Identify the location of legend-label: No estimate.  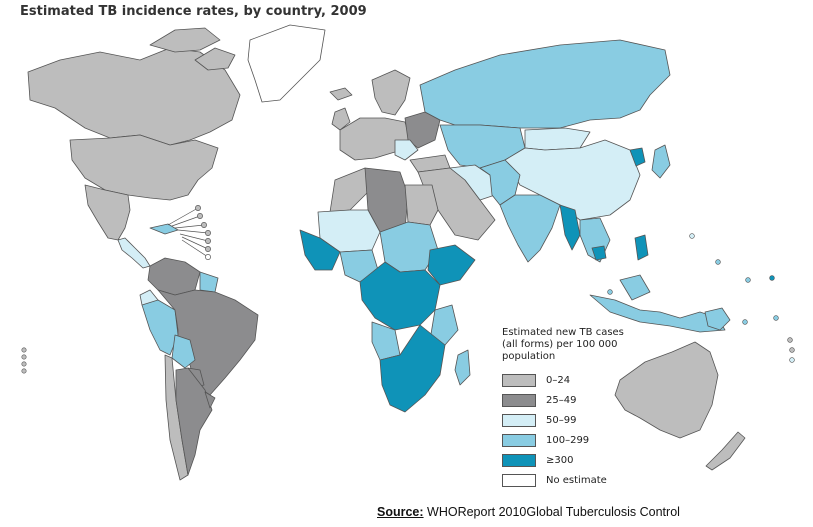
(576, 480).